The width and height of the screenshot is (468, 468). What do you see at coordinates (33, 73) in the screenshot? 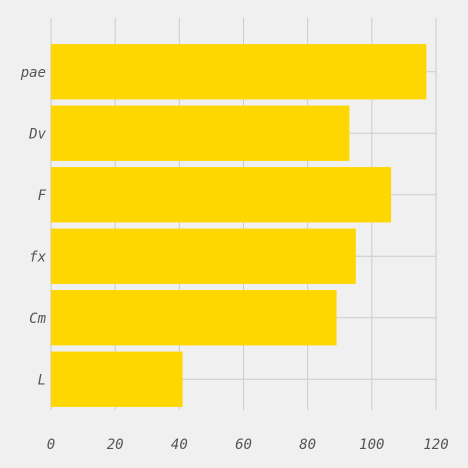
I see `y-tick-label: pae` at bounding box center [33, 73].